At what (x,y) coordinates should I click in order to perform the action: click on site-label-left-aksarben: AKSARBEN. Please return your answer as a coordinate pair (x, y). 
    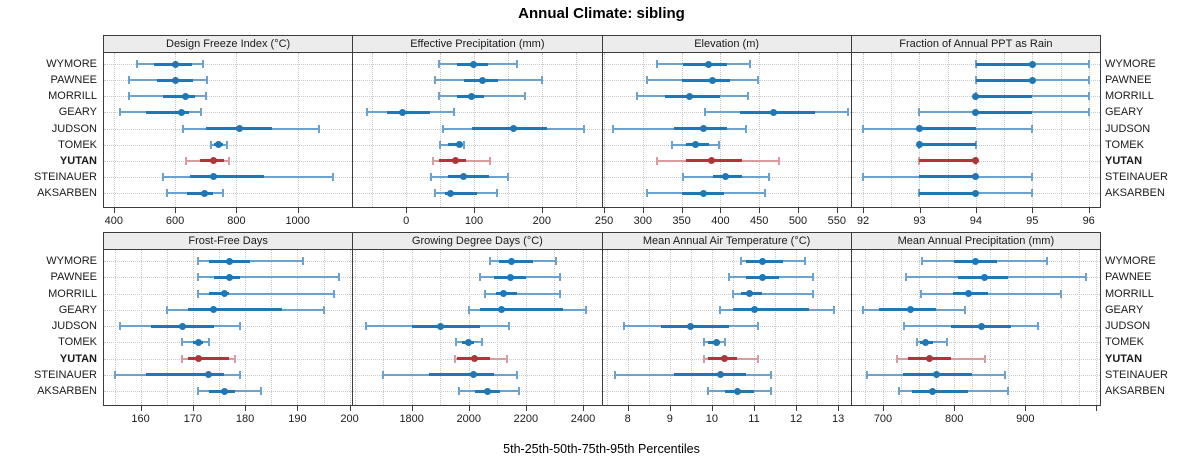
    Looking at the image, I should click on (67, 193).